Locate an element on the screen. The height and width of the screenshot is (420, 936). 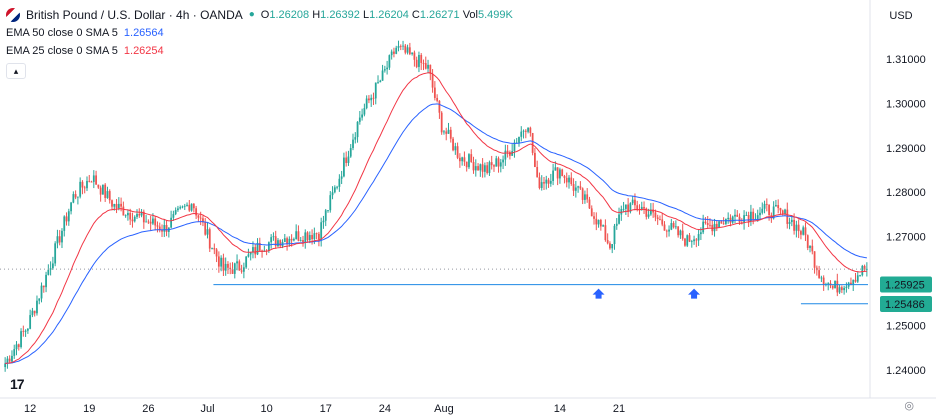
indicator-ema50: EMA 50 close 0 SMA 5 1.26564 is located at coordinates (85, 33).